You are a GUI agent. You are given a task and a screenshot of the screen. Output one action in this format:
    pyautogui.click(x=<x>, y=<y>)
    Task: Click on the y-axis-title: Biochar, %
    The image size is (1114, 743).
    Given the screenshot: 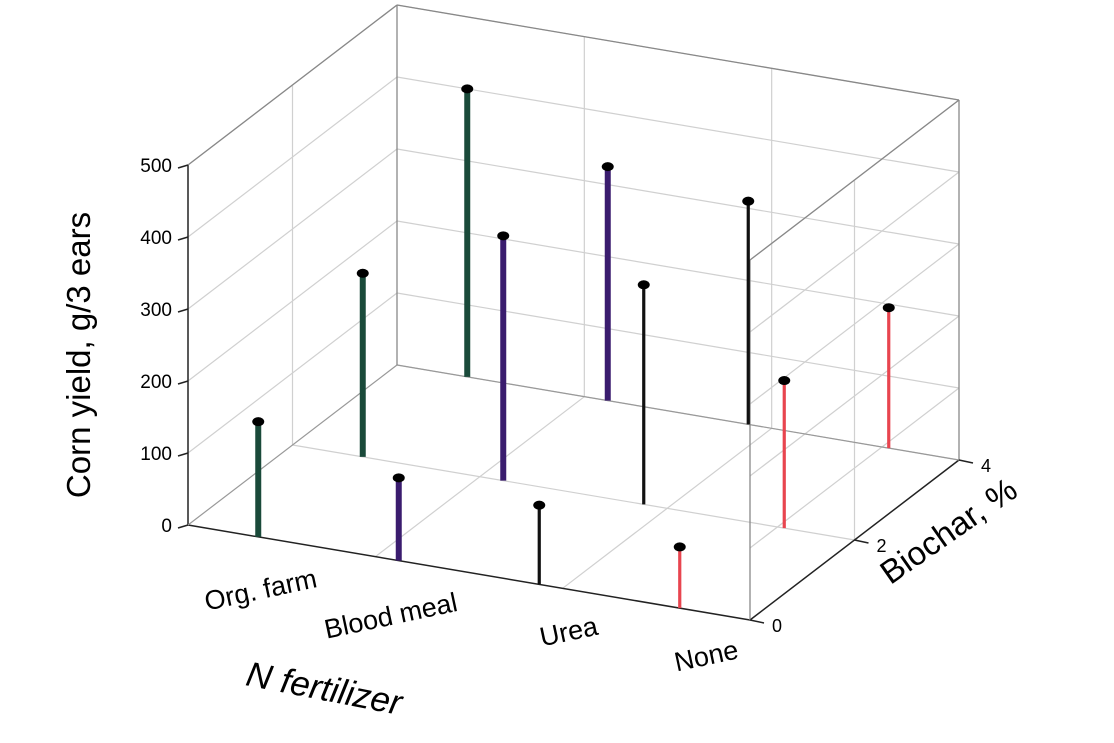 What is the action you would take?
    pyautogui.click(x=948, y=530)
    